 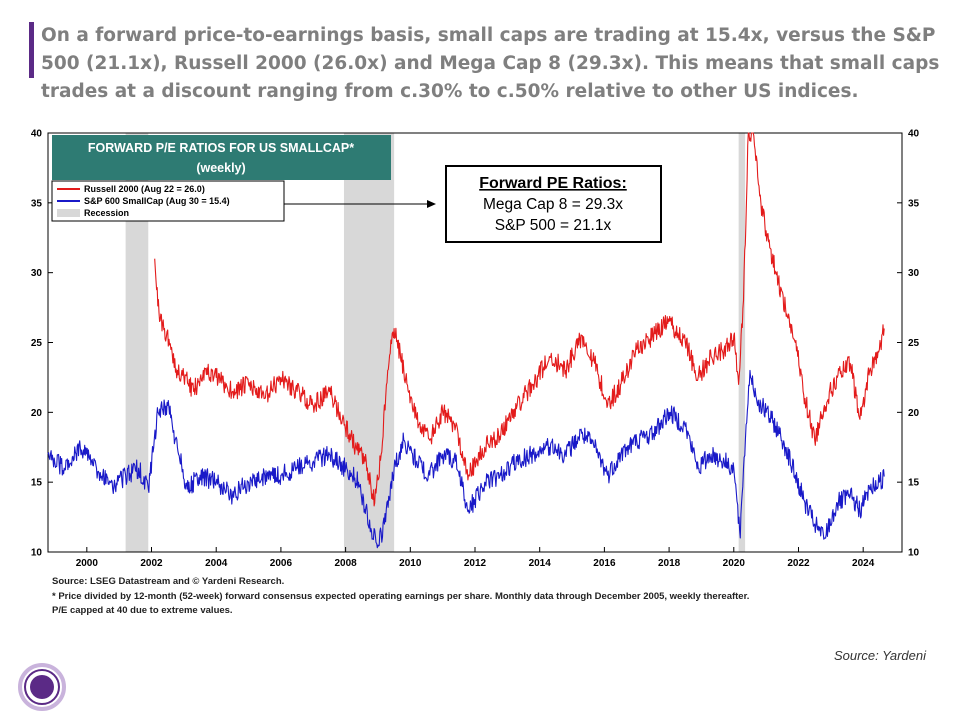 What do you see at coordinates (540, 563) in the screenshot?
I see `x-tick-label: 2014` at bounding box center [540, 563].